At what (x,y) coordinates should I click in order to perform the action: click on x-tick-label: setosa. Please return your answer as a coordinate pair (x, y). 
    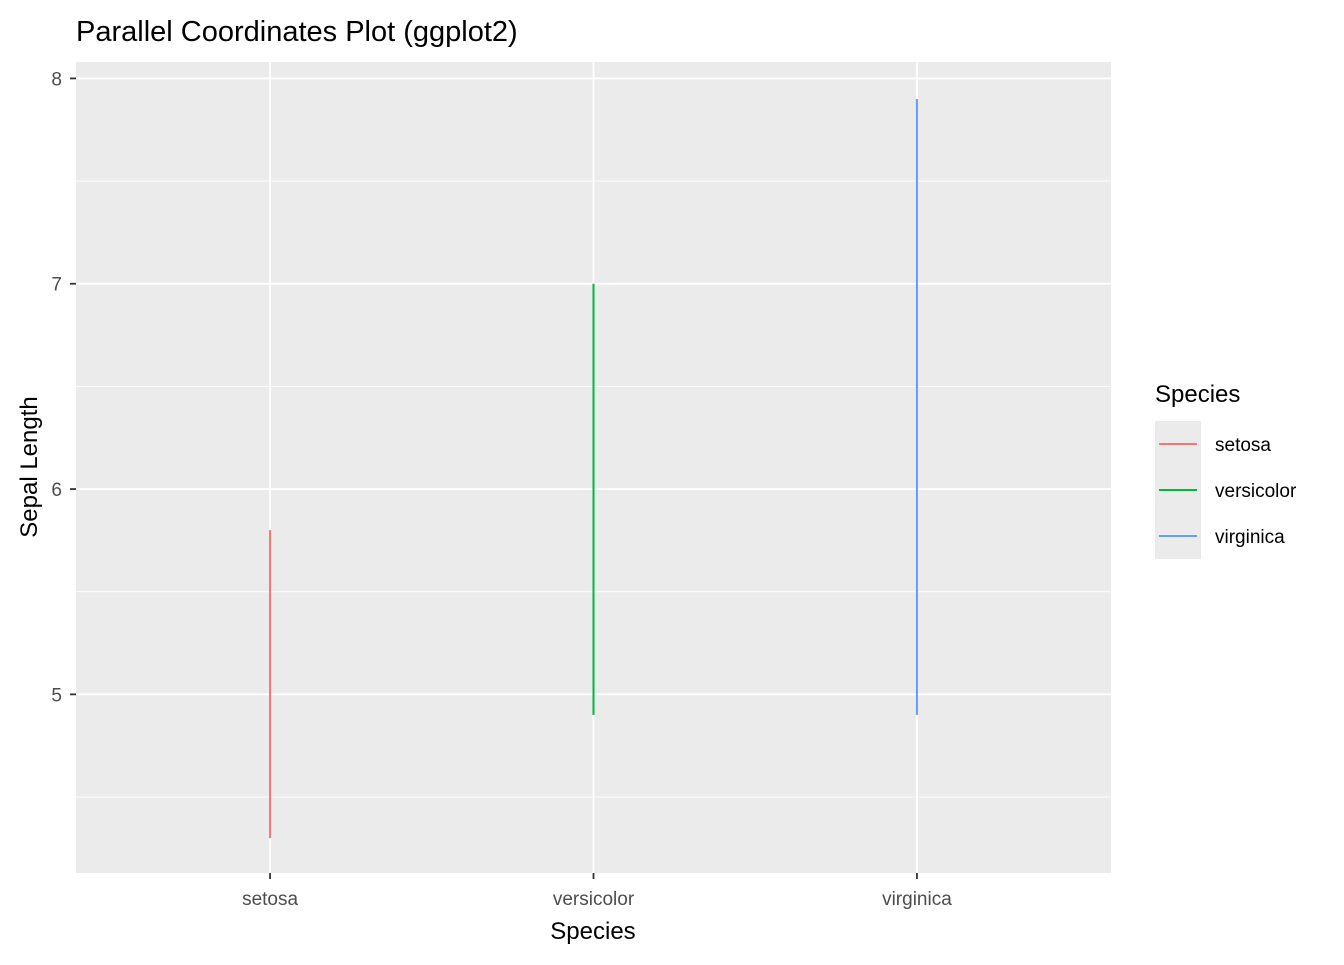
    Looking at the image, I should click on (270, 899).